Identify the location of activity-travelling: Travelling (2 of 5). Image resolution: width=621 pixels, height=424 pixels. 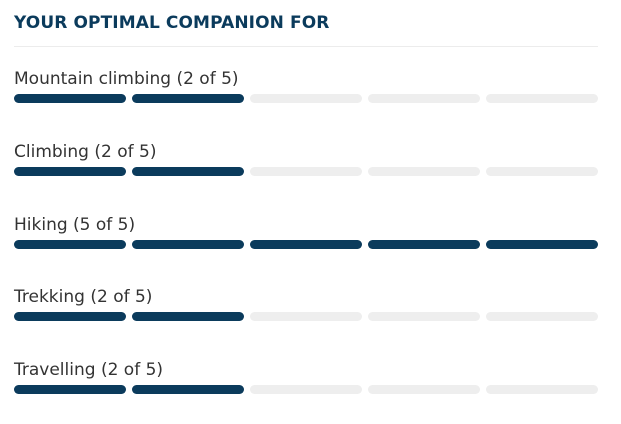
(306, 376).